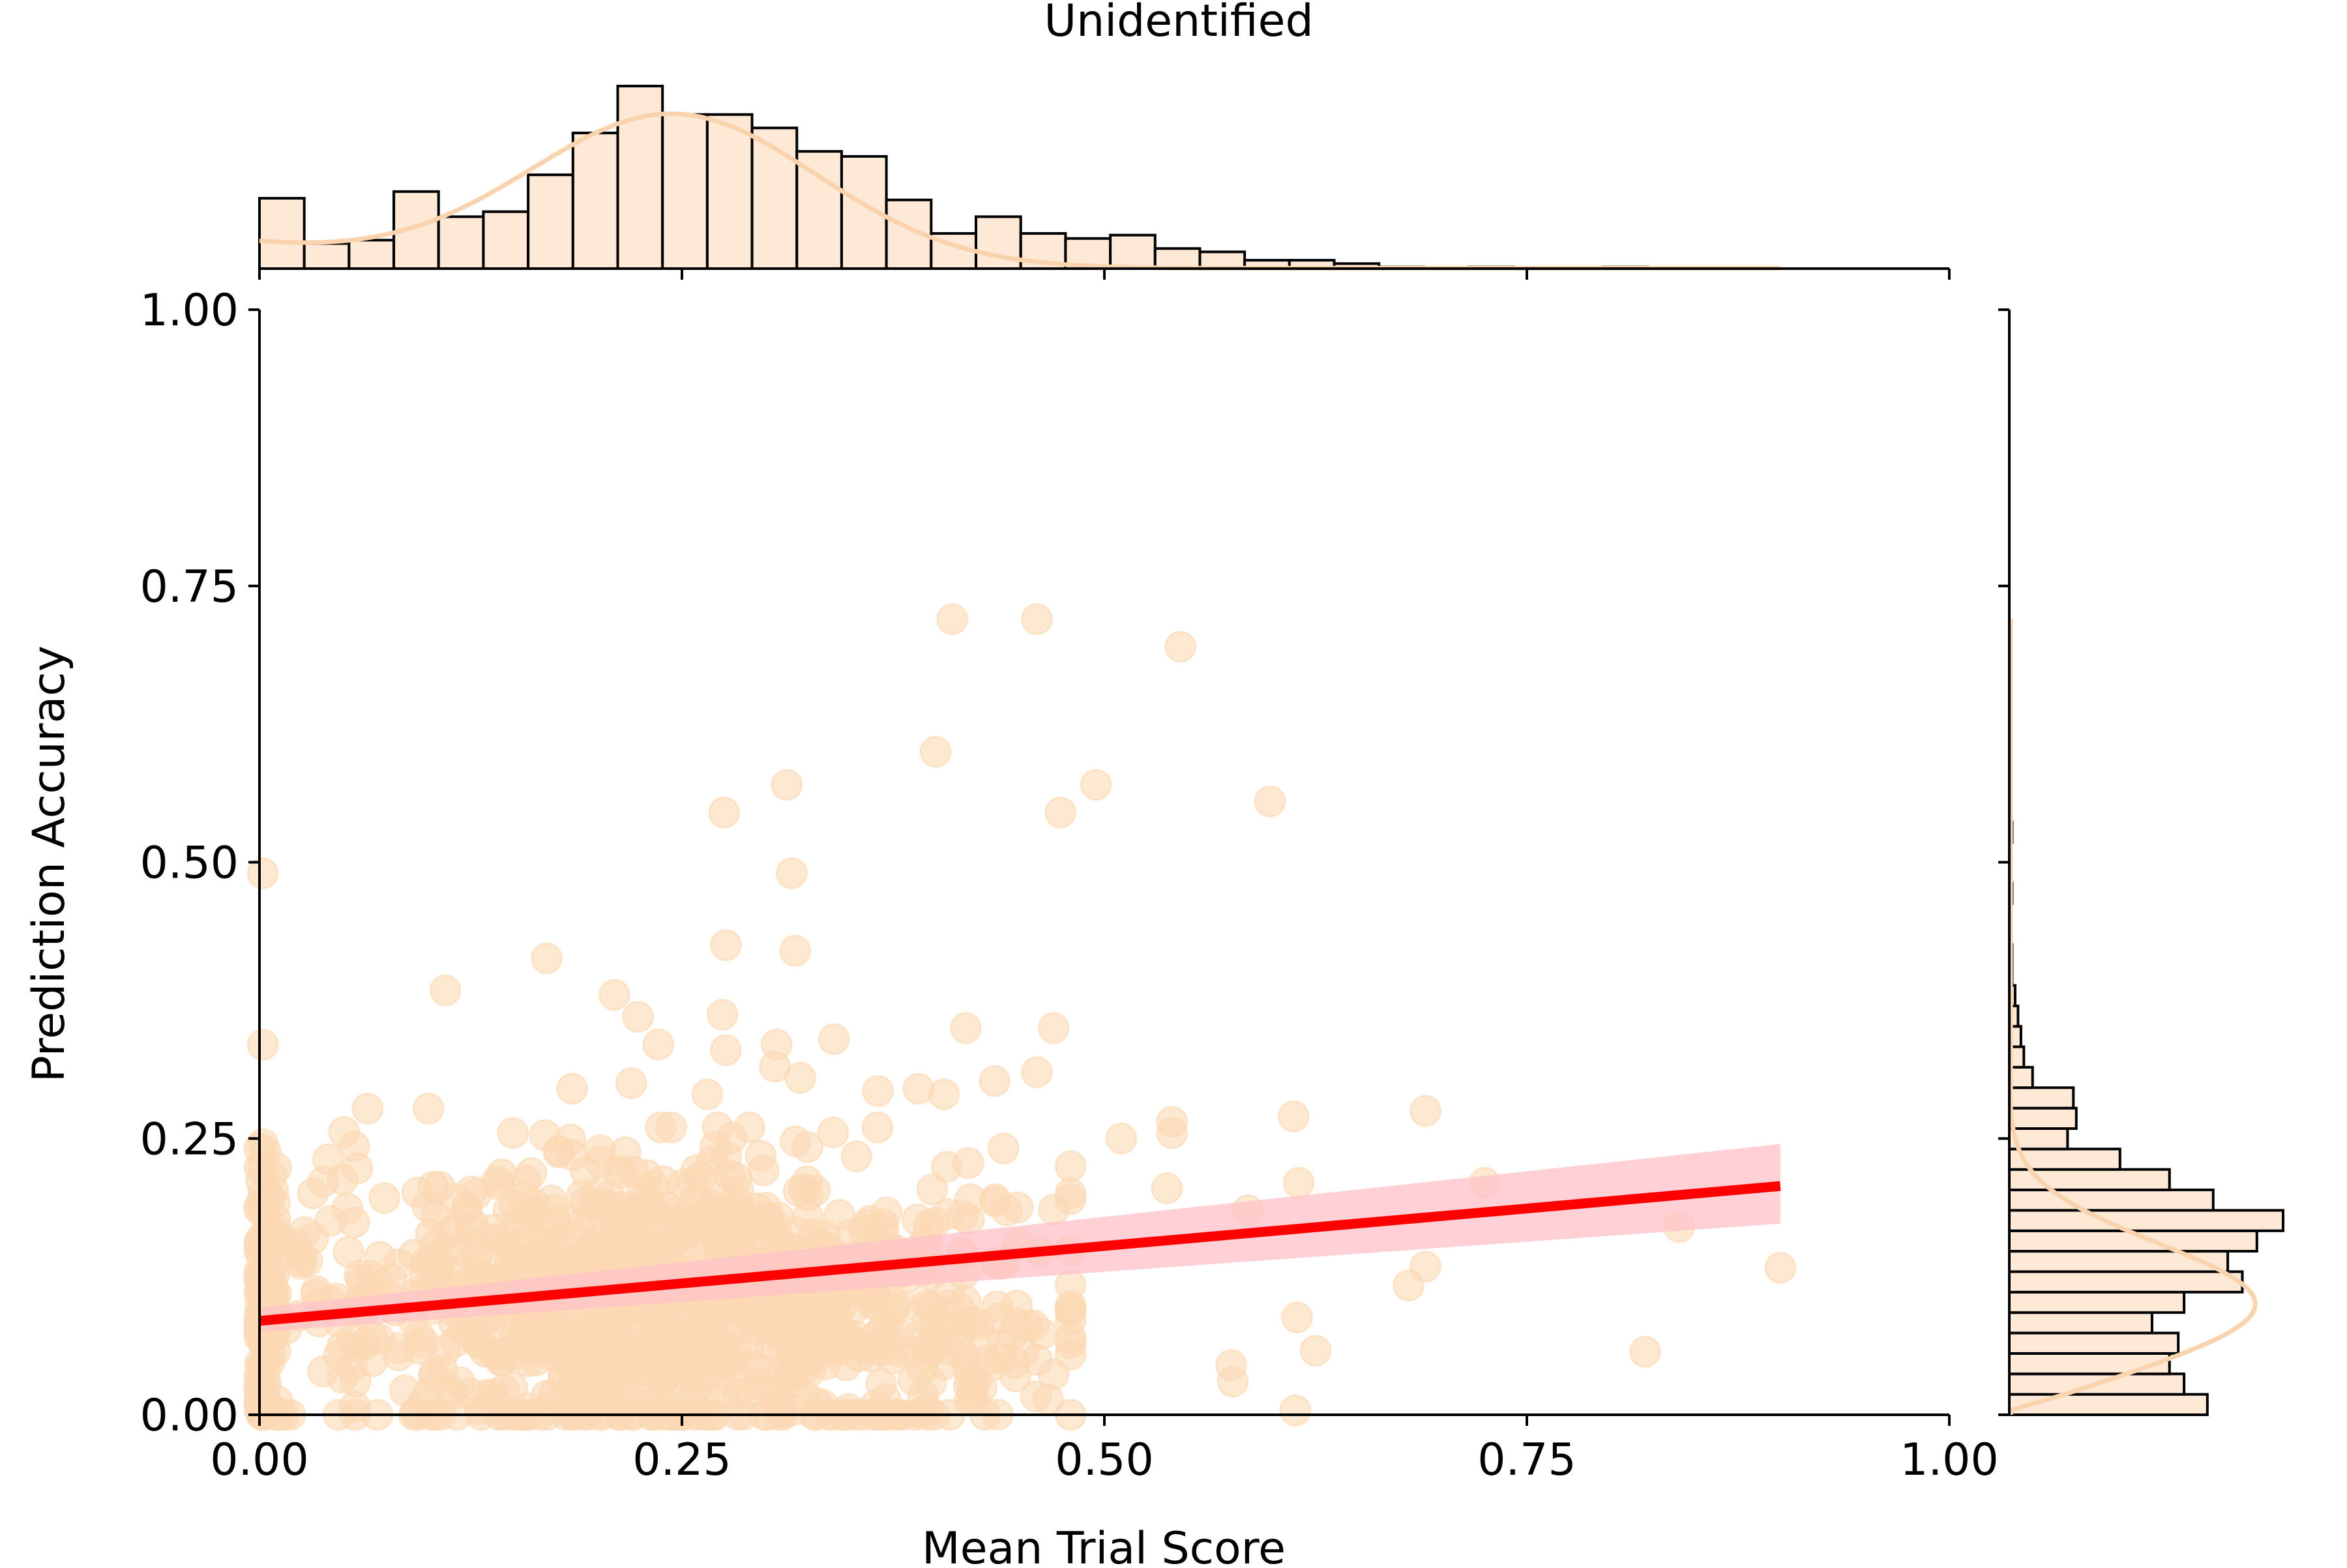  I want to click on x-axis-label: Mean Trial Score, so click(1104, 1544).